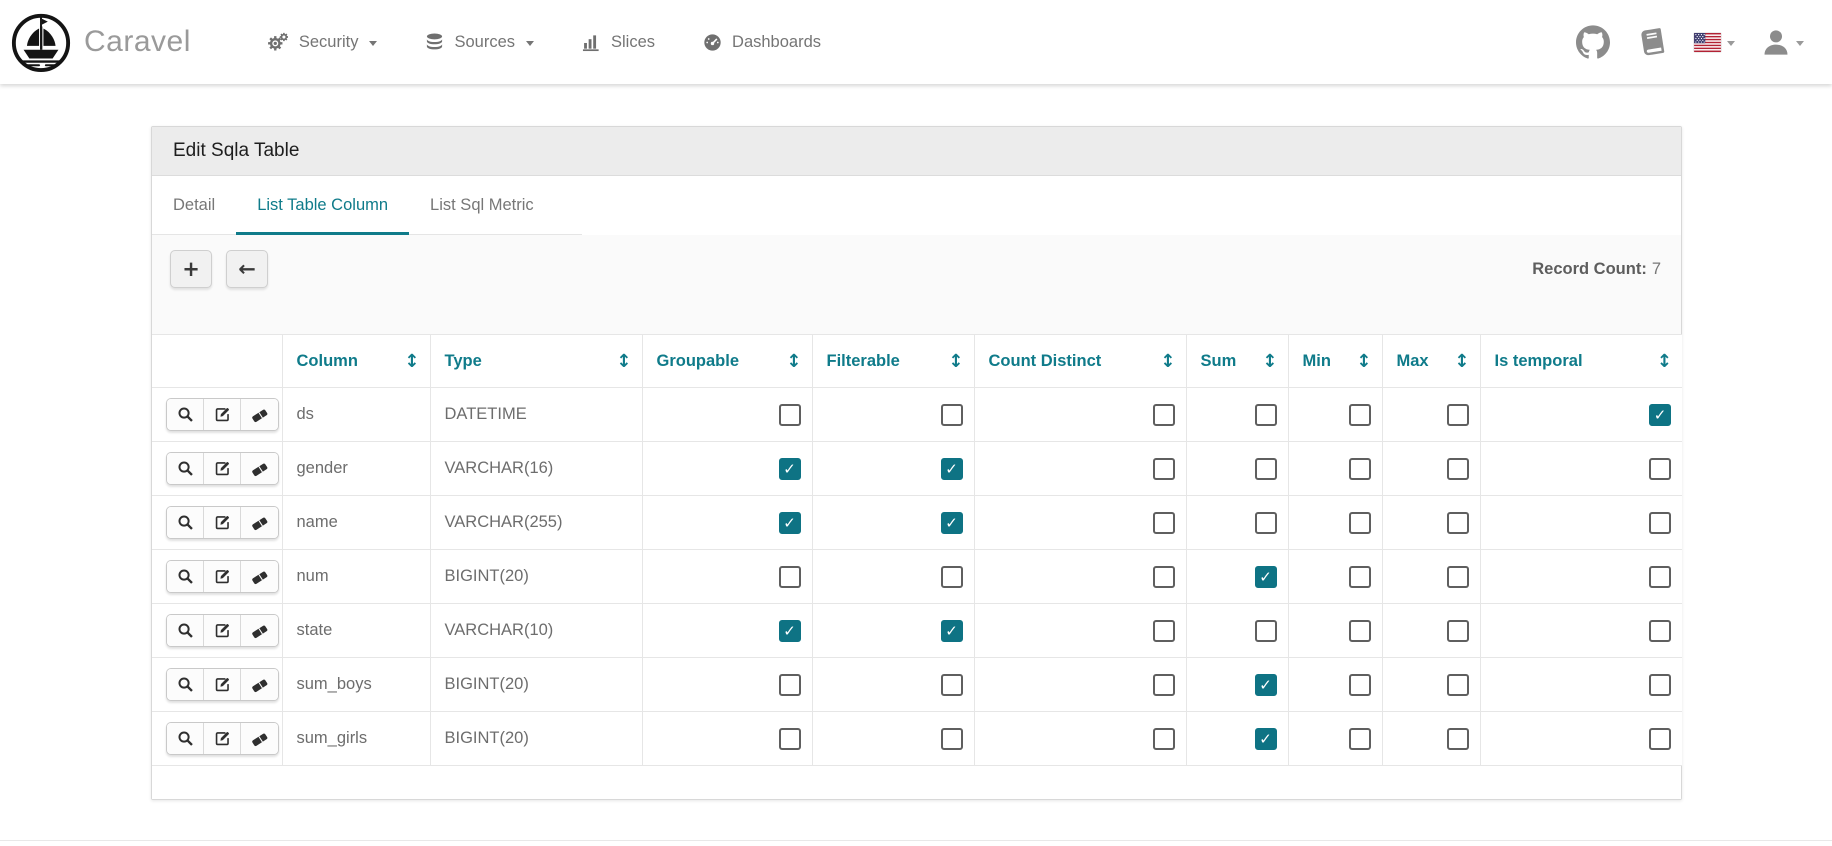 The width and height of the screenshot is (1832, 846). What do you see at coordinates (191, 269) in the screenshot?
I see `add-record-button: +` at bounding box center [191, 269].